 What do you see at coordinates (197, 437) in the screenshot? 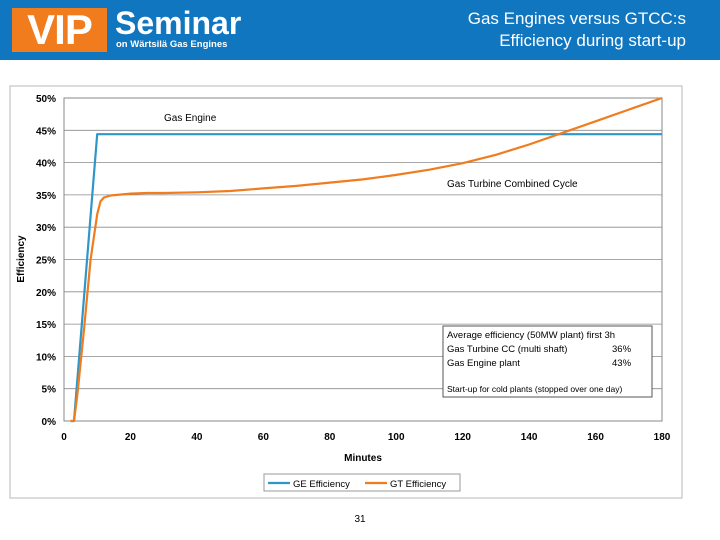
I see `x-tick-label: 40` at bounding box center [197, 437].